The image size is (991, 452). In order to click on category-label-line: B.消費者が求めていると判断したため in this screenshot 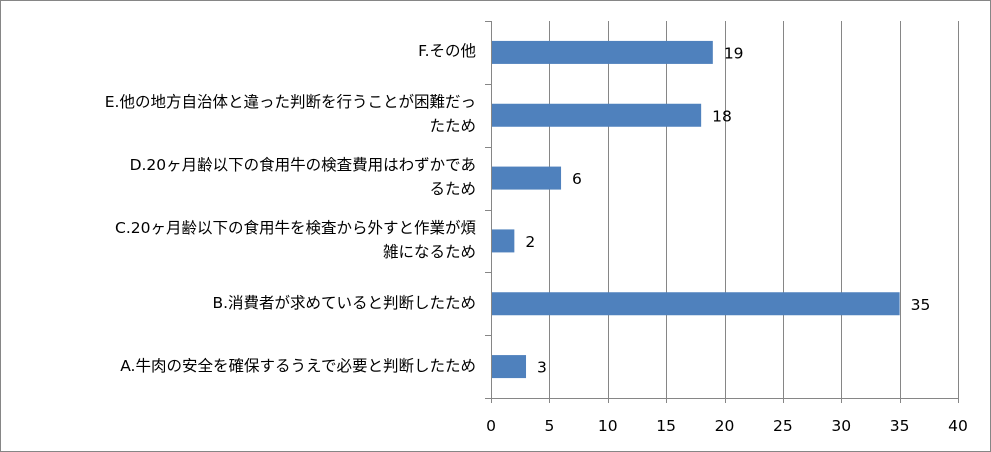, I will do `click(344, 302)`.